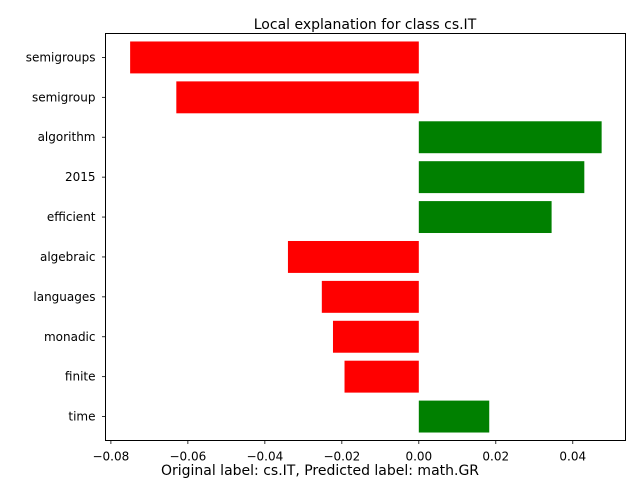  Describe the element at coordinates (81, 417) in the screenshot. I see `y-tick-label: time` at that location.